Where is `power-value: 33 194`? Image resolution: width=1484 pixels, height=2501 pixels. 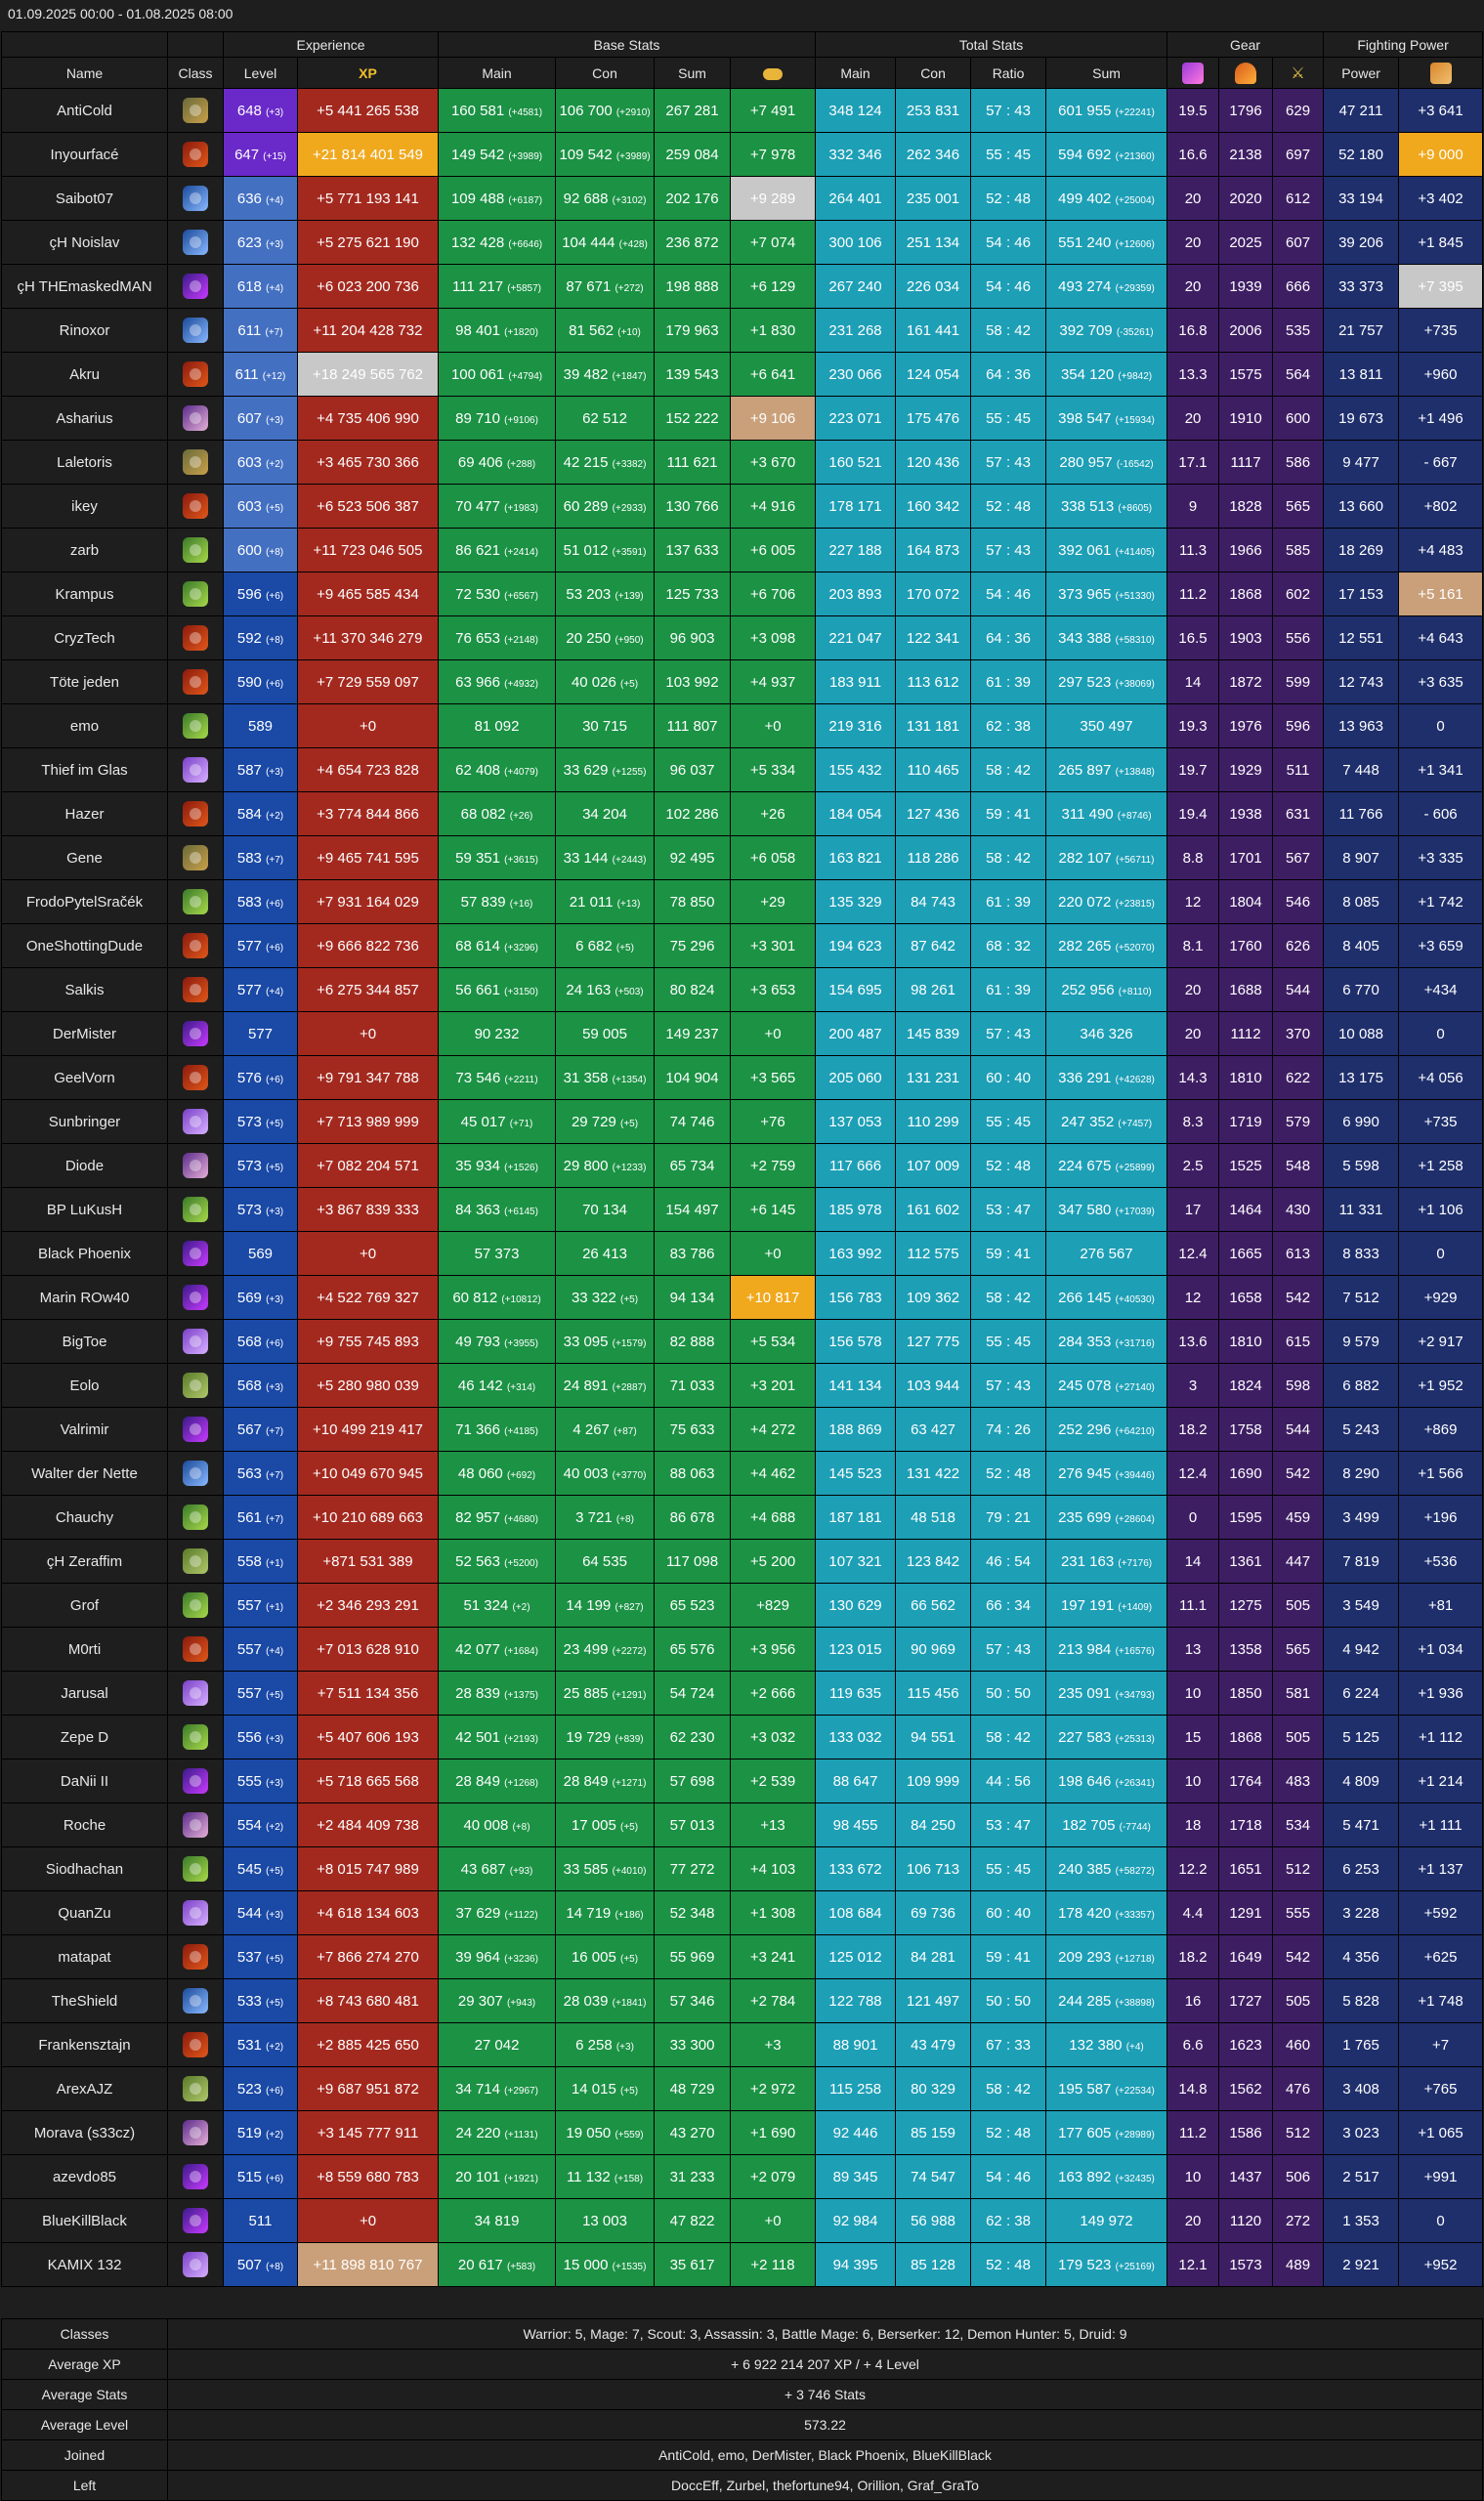 power-value: 33 194 is located at coordinates (1360, 198).